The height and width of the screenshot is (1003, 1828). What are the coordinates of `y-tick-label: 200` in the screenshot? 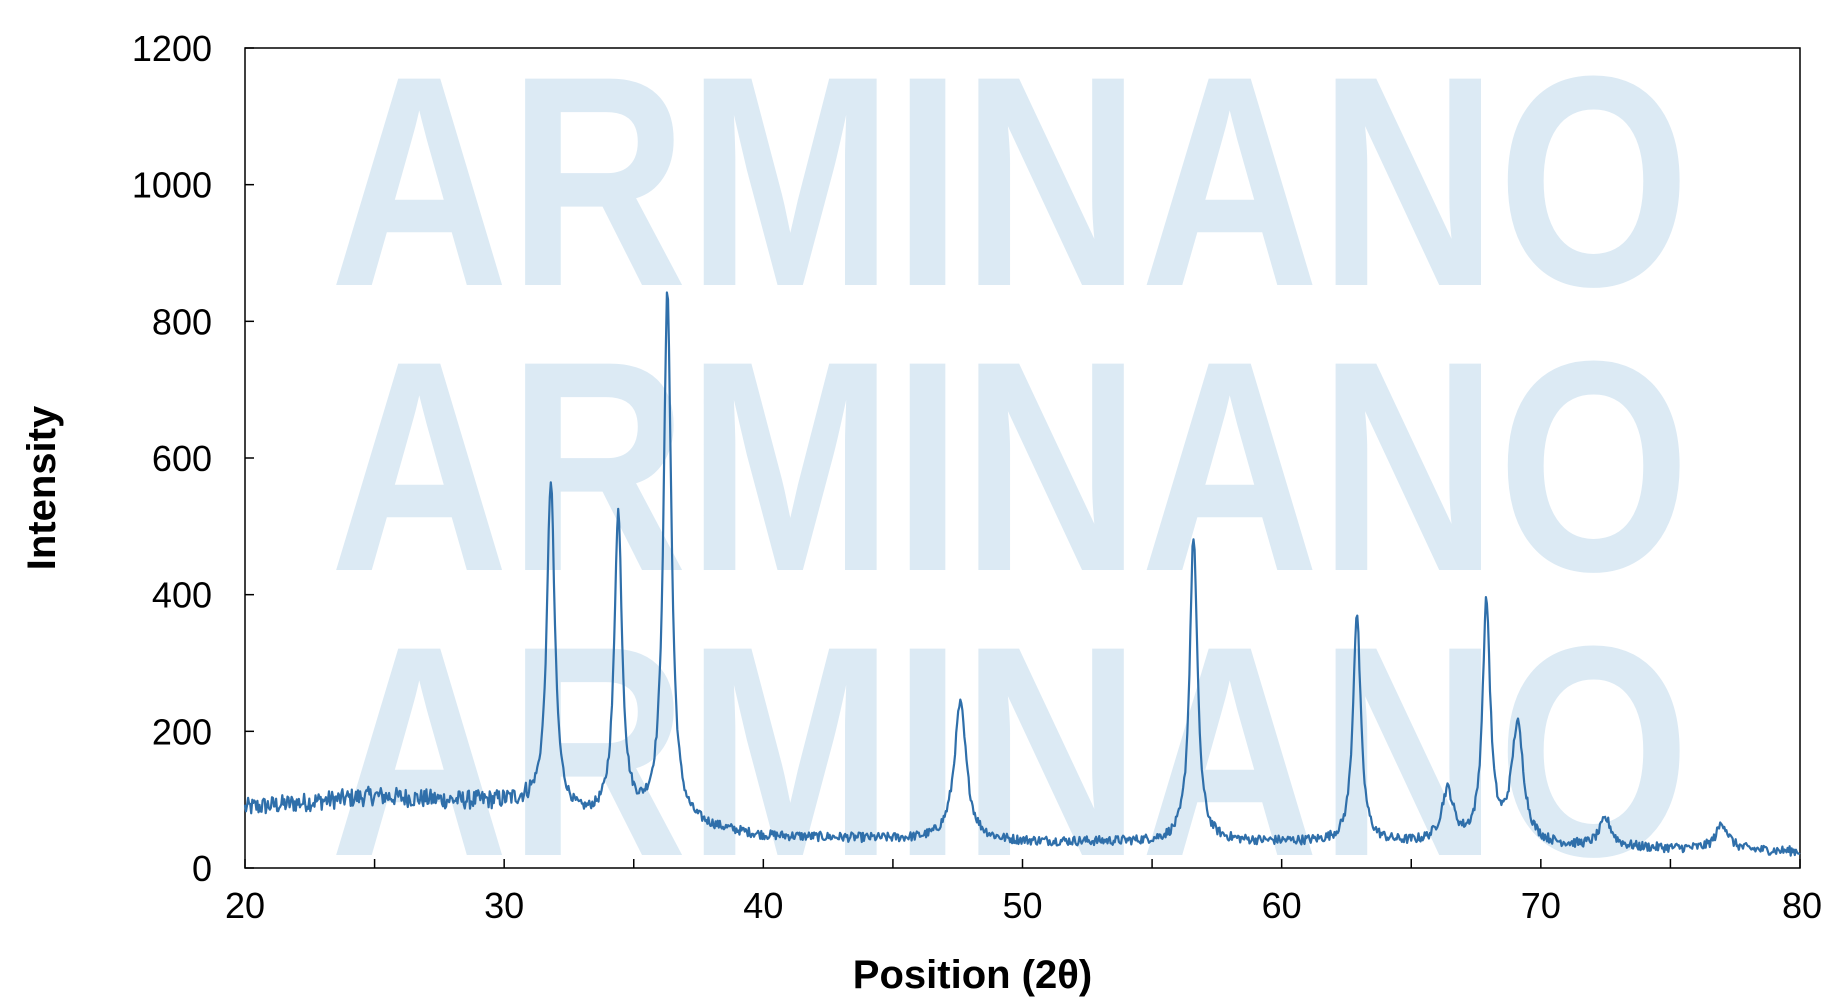 It's located at (182, 731).